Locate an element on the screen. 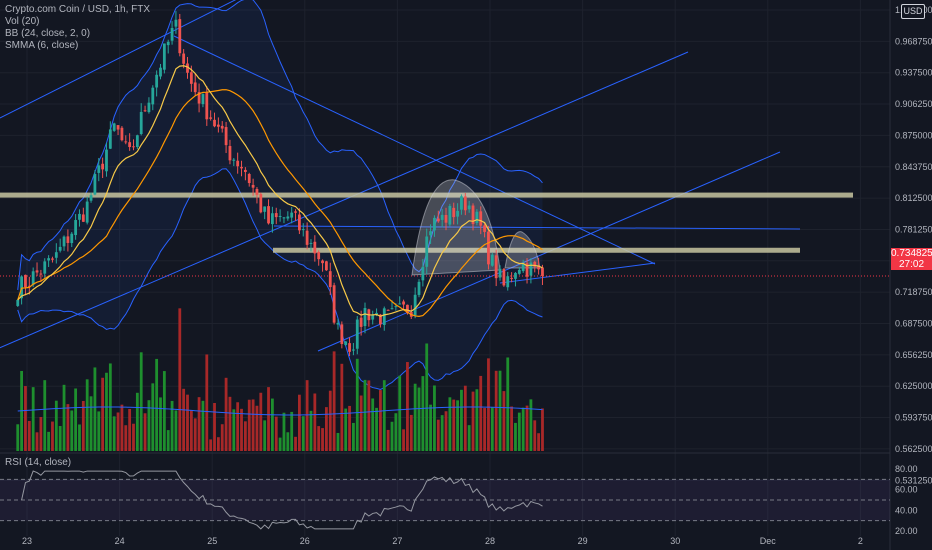 Image resolution: width=932 pixels, height=550 pixels. date-tick-label: Dec is located at coordinates (768, 541).